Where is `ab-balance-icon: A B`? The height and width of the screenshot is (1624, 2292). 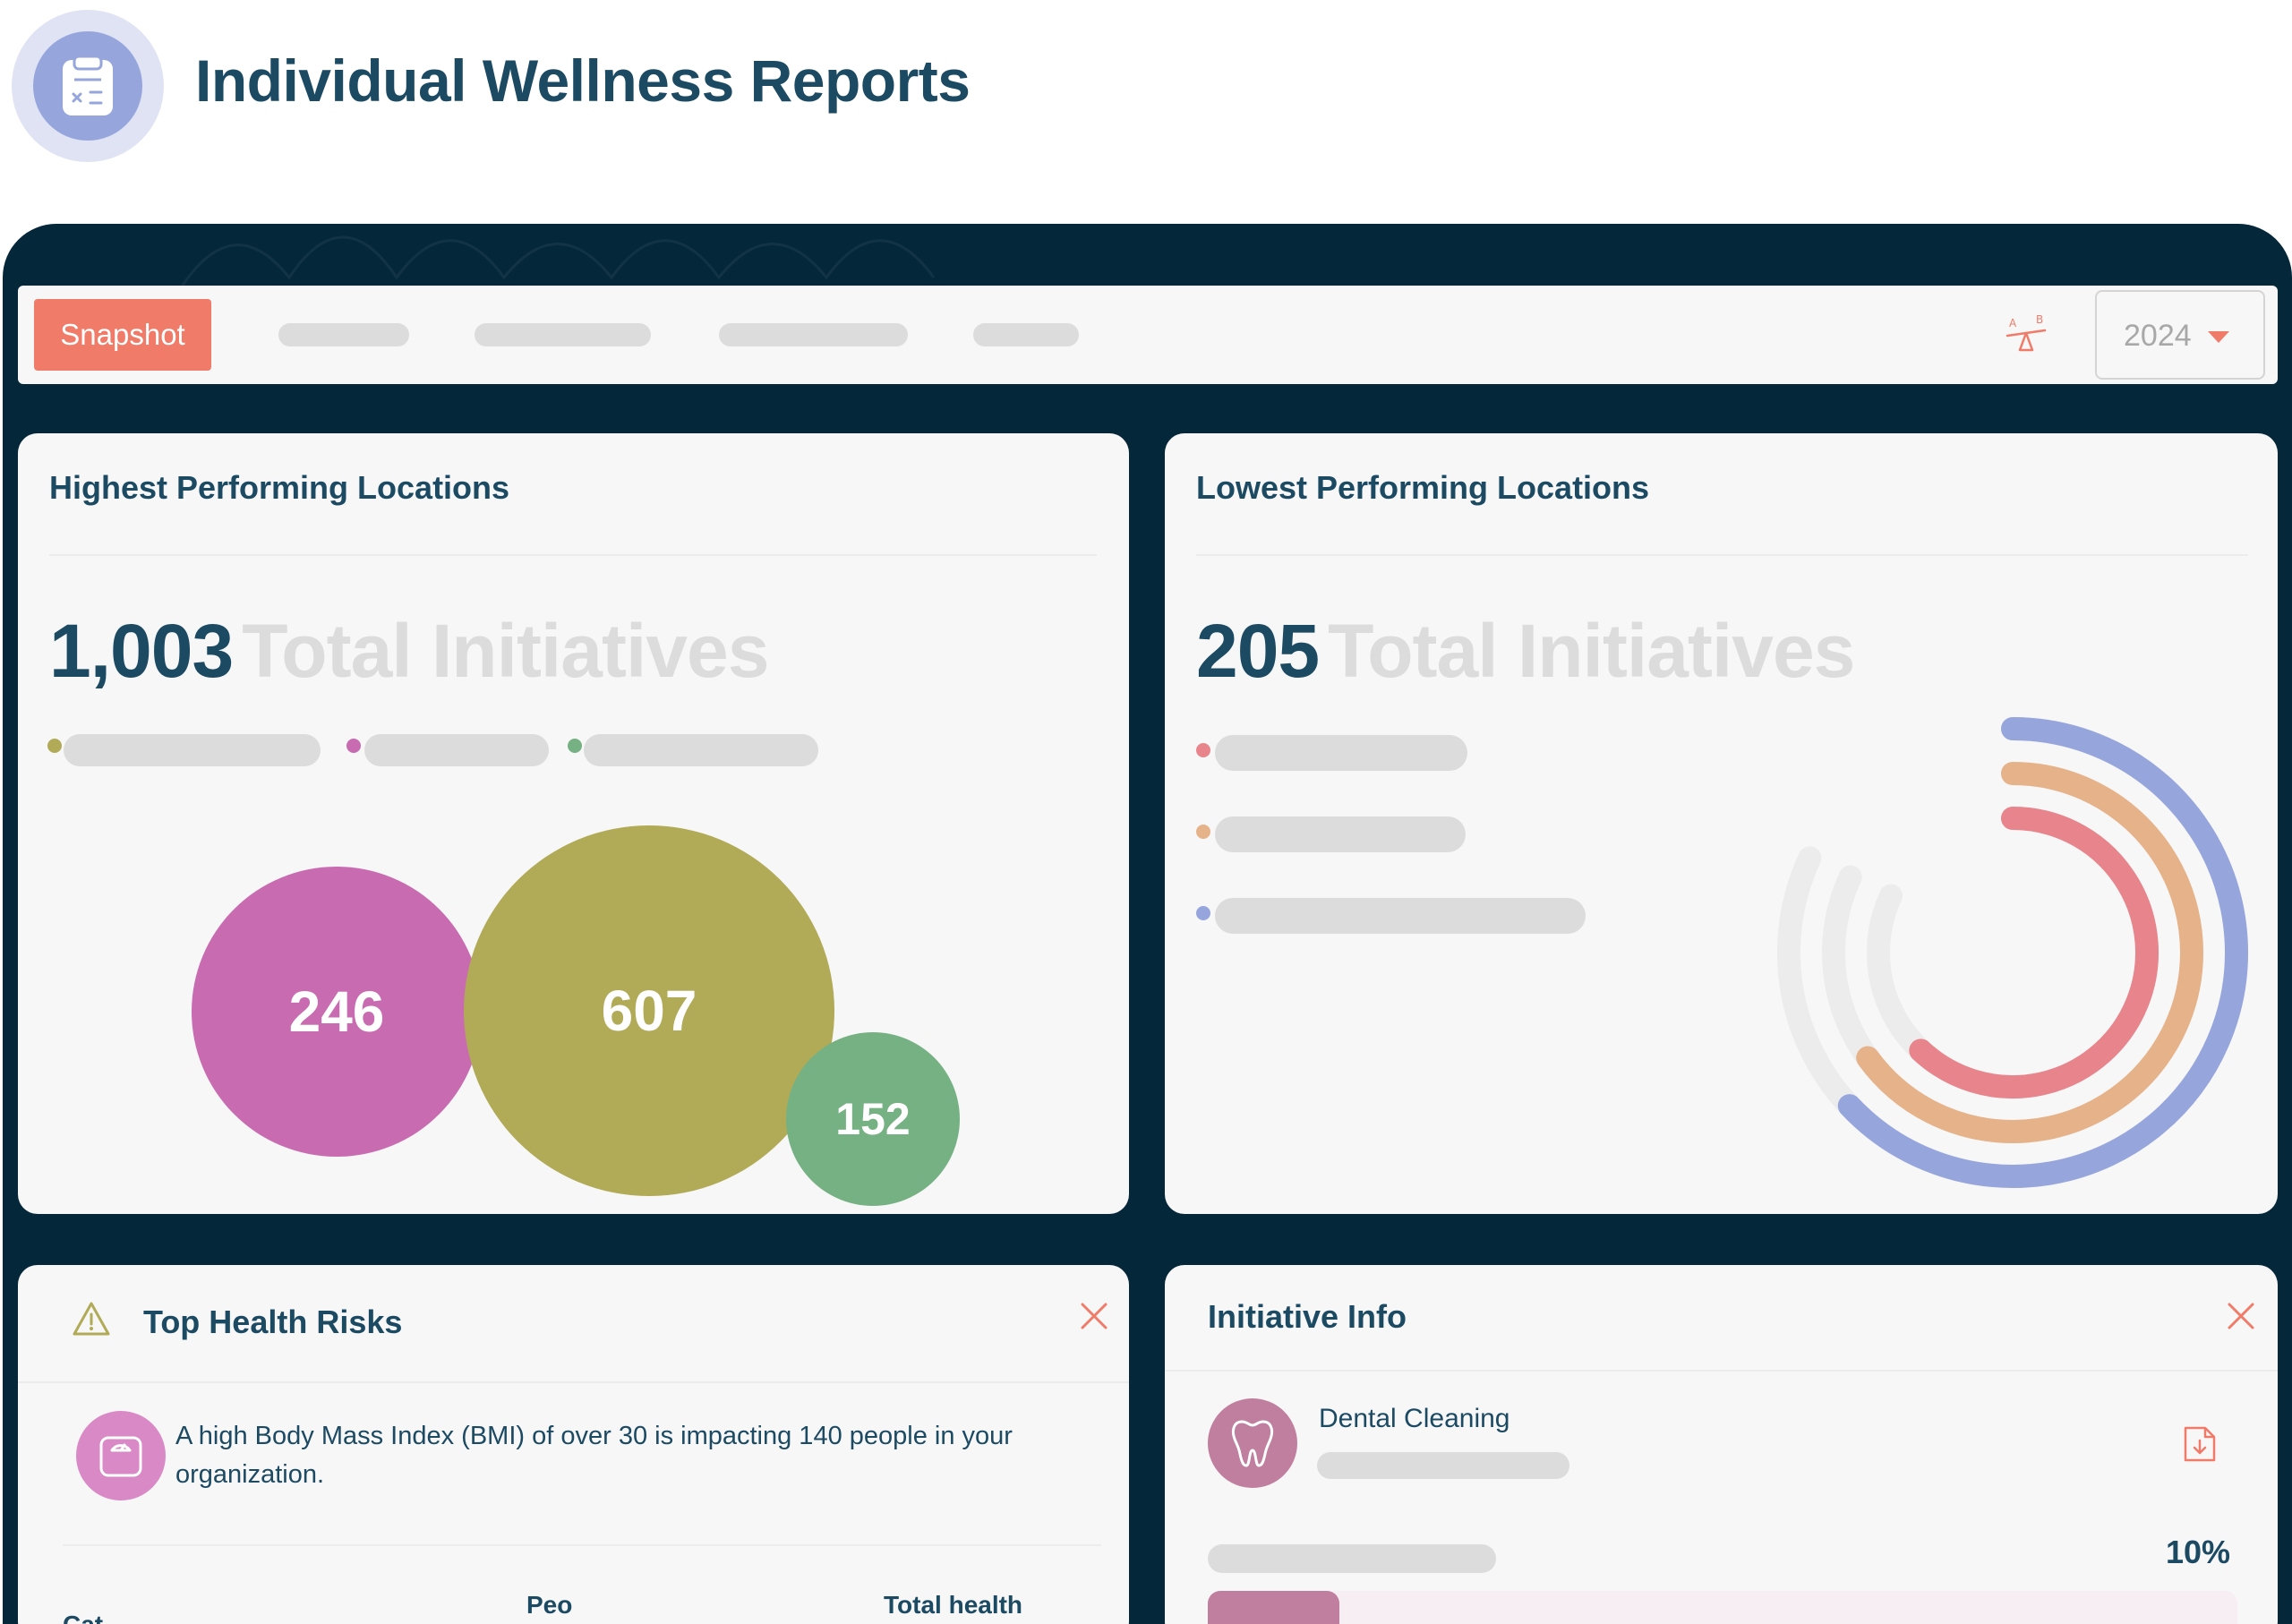
ab-balance-icon: A B is located at coordinates (2026, 334).